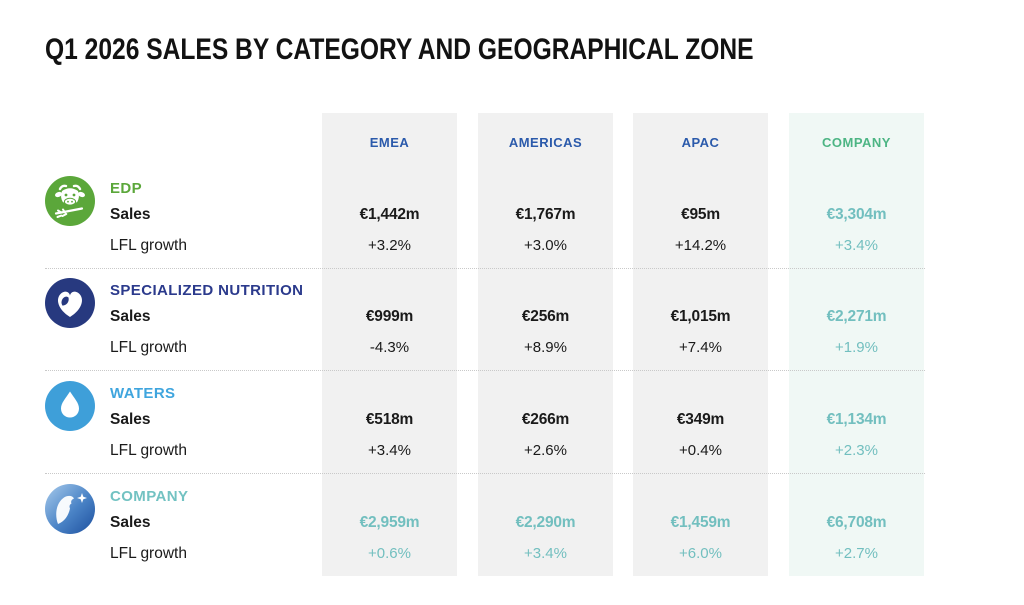 The width and height of the screenshot is (1024, 605). I want to click on waters-sales-emea: €518m, so click(389, 419).